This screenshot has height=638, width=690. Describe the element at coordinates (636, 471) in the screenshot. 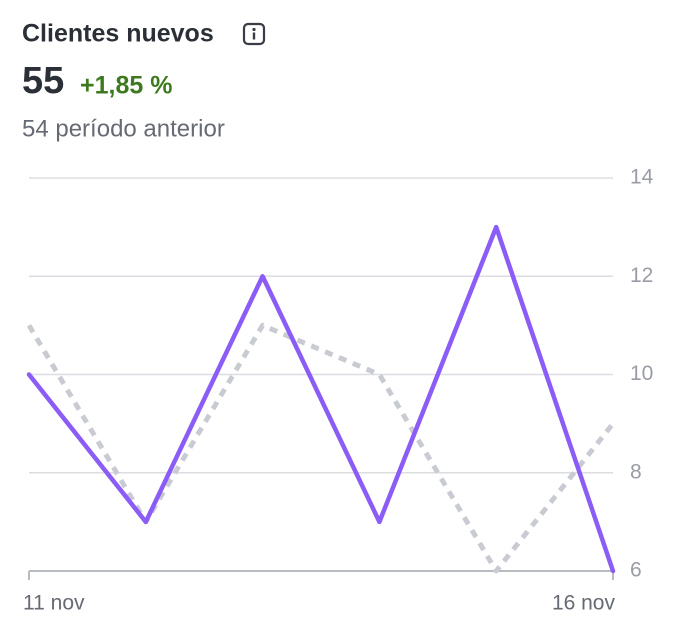

I see `y-tick-label: 8` at that location.